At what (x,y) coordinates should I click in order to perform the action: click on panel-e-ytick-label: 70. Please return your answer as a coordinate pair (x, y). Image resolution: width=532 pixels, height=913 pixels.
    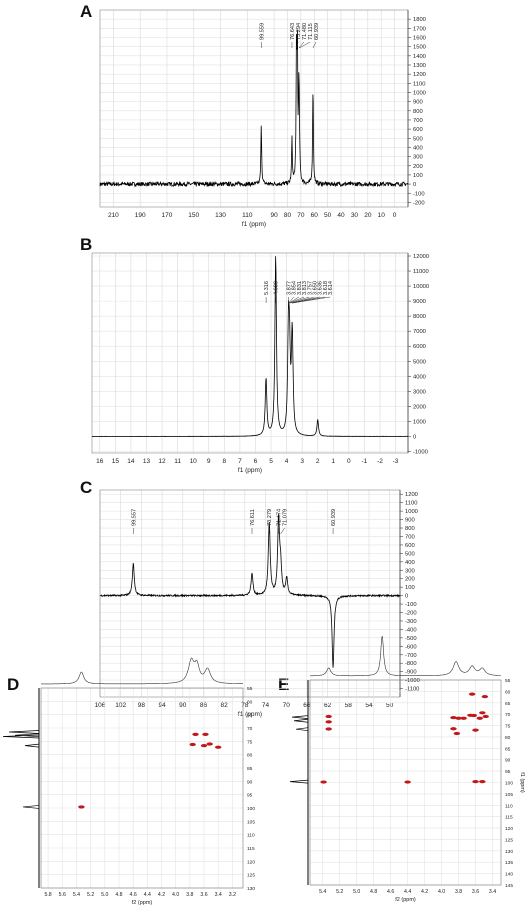
    Looking at the image, I should click on (508, 715).